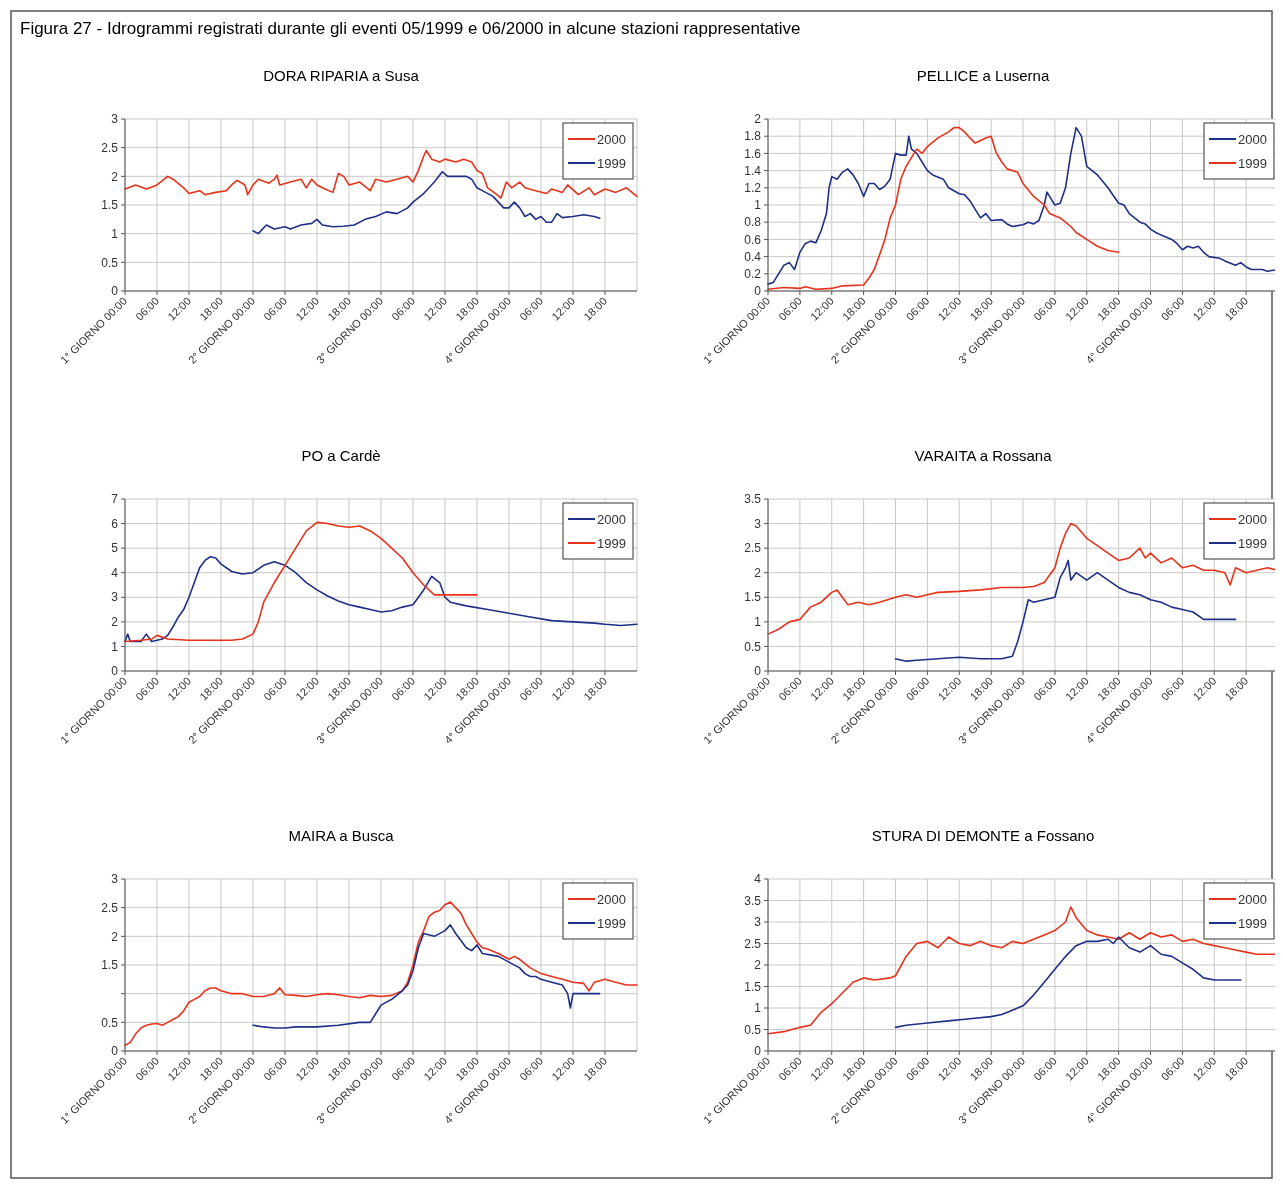 The image size is (1283, 1189). Describe the element at coordinates (753, 188) in the screenshot. I see `y-tick-label: 1.2` at that location.